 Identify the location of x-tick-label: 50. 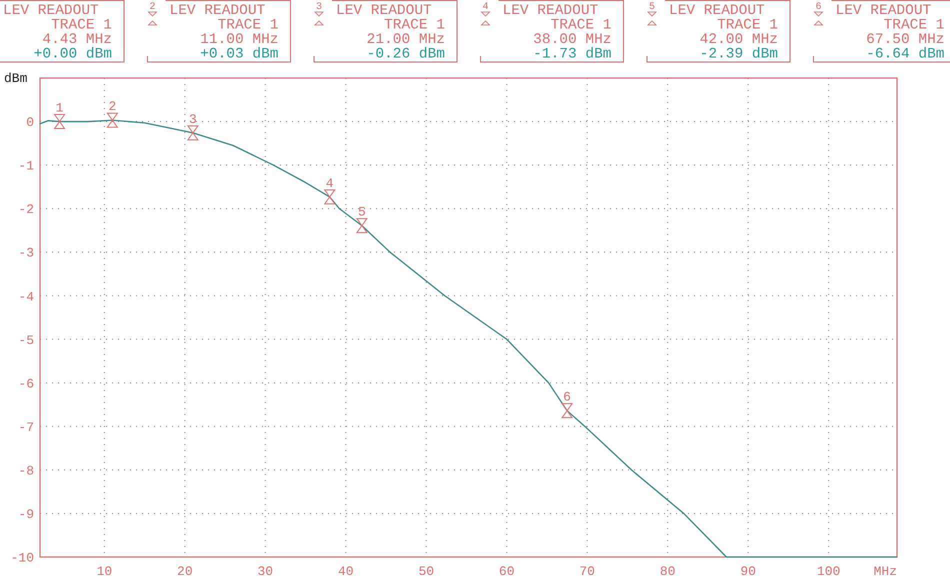
(426, 571).